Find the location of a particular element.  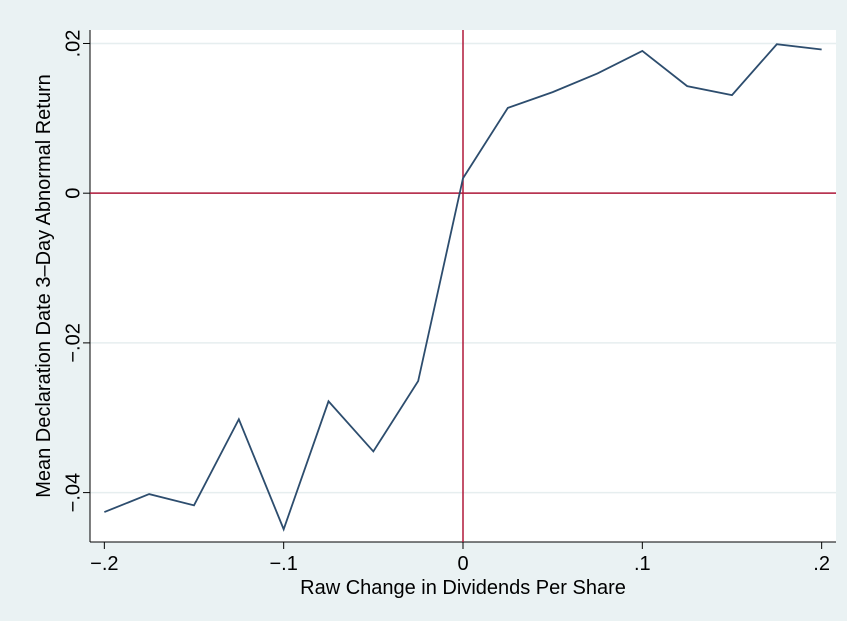

x-tick-label: 0 is located at coordinates (462, 564).